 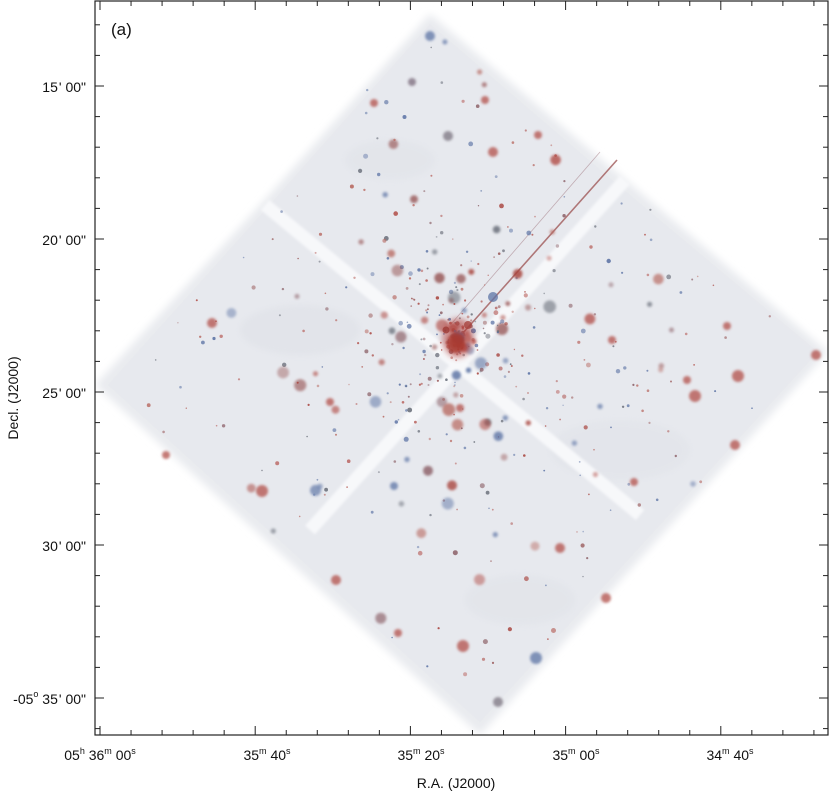 What do you see at coordinates (540, 246) in the screenshot?
I see `satellite-streak` at bounding box center [540, 246].